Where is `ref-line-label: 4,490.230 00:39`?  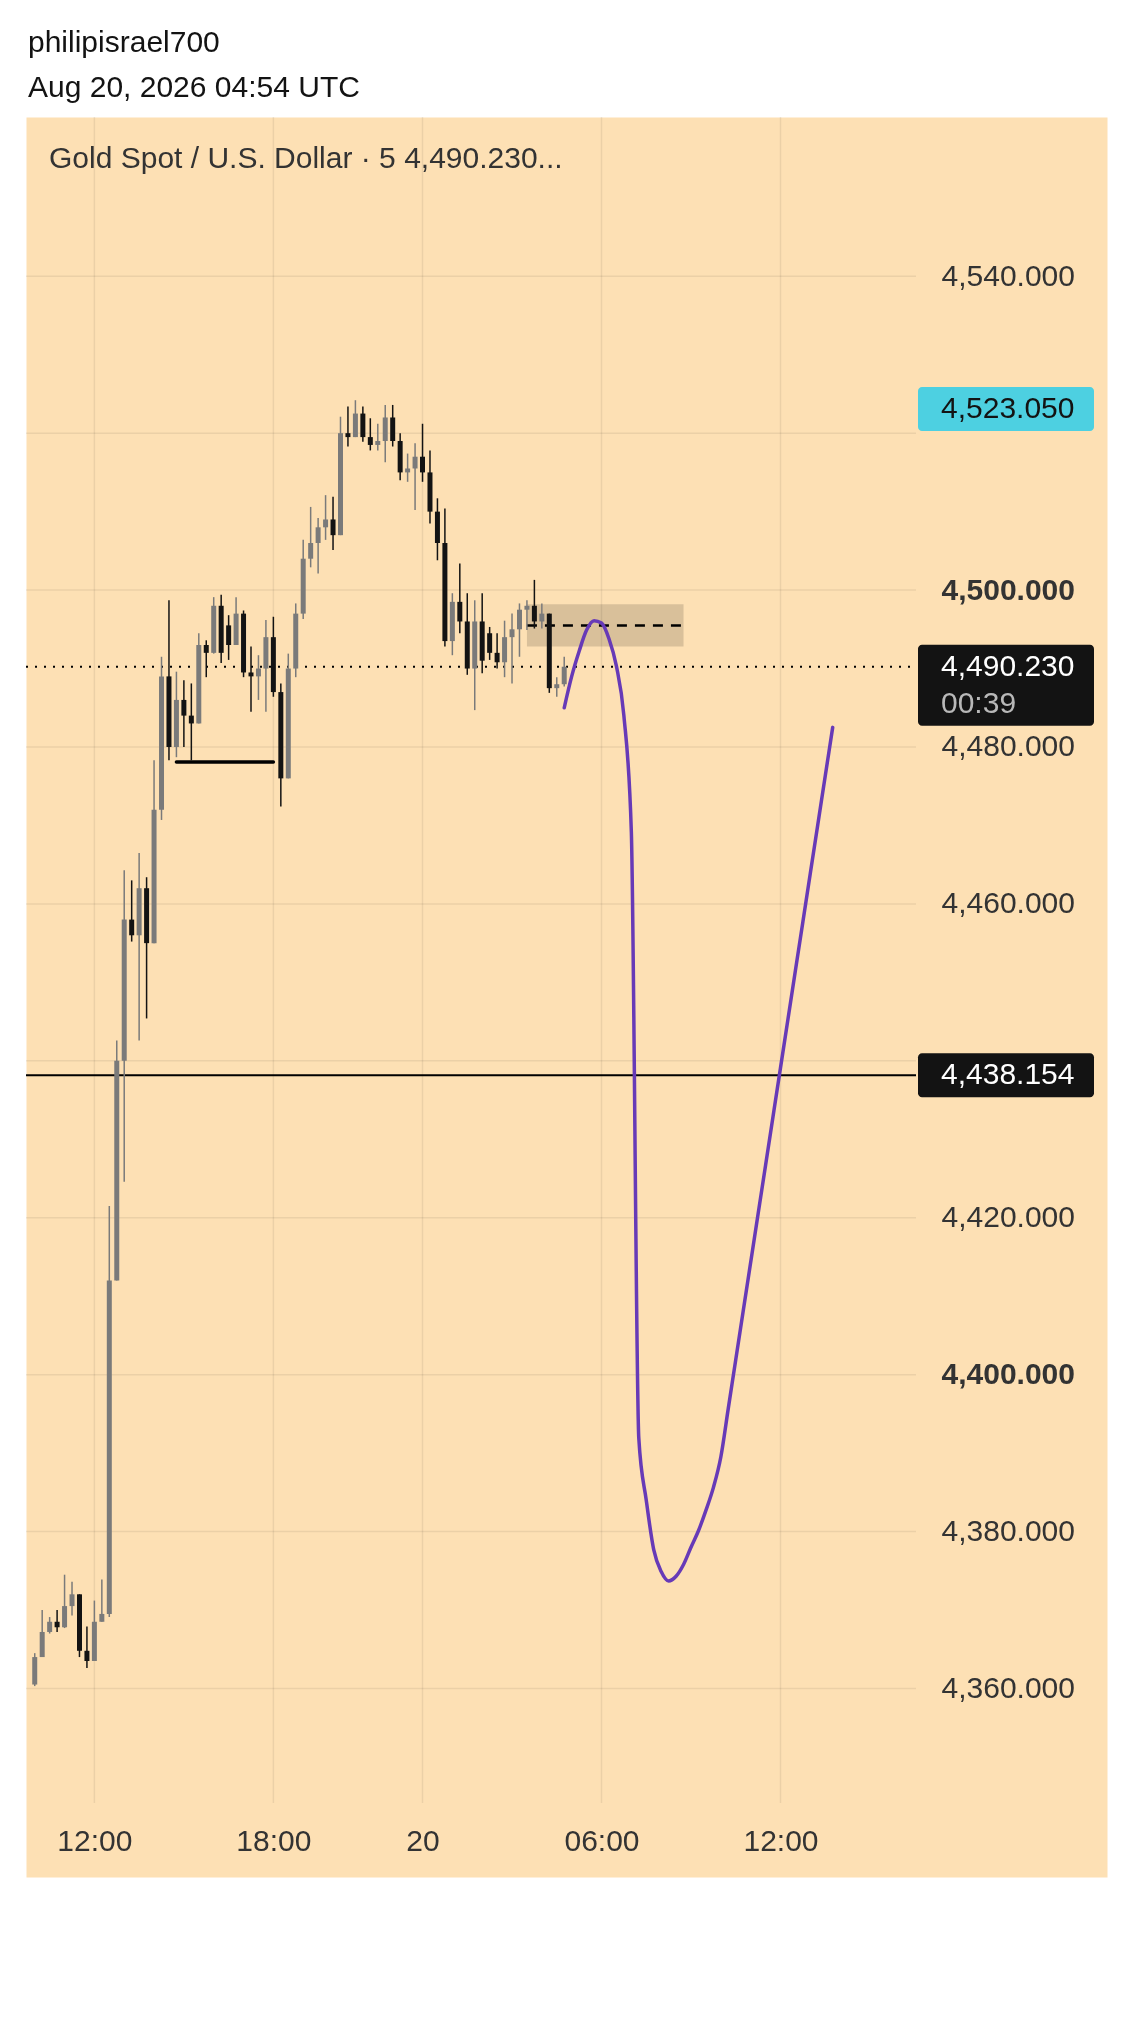 ref-line-label: 4,490.230 00:39 is located at coordinates (1008, 683).